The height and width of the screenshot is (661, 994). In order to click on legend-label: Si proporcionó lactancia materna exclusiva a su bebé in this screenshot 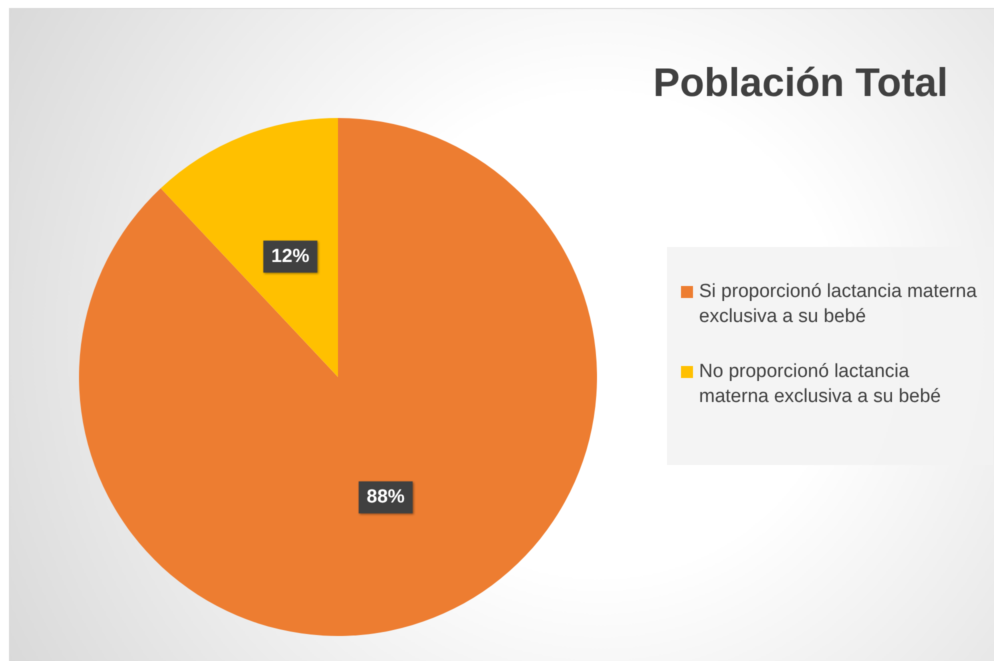, I will do `click(838, 304)`.